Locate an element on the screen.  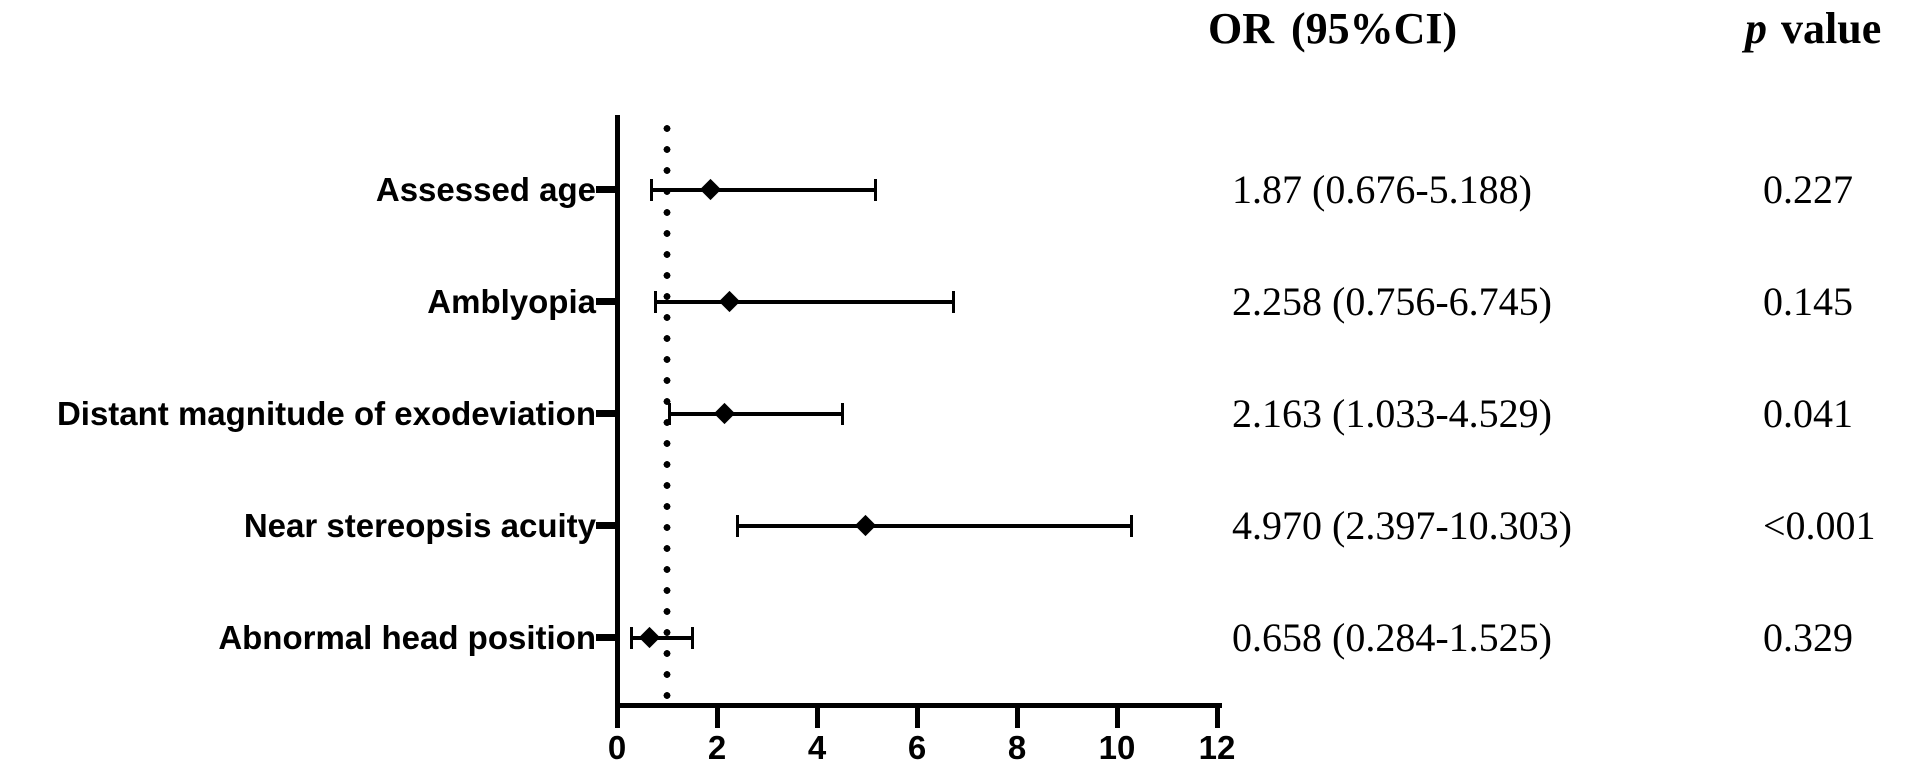
p-value: 0.329 is located at coordinates (1808, 637).